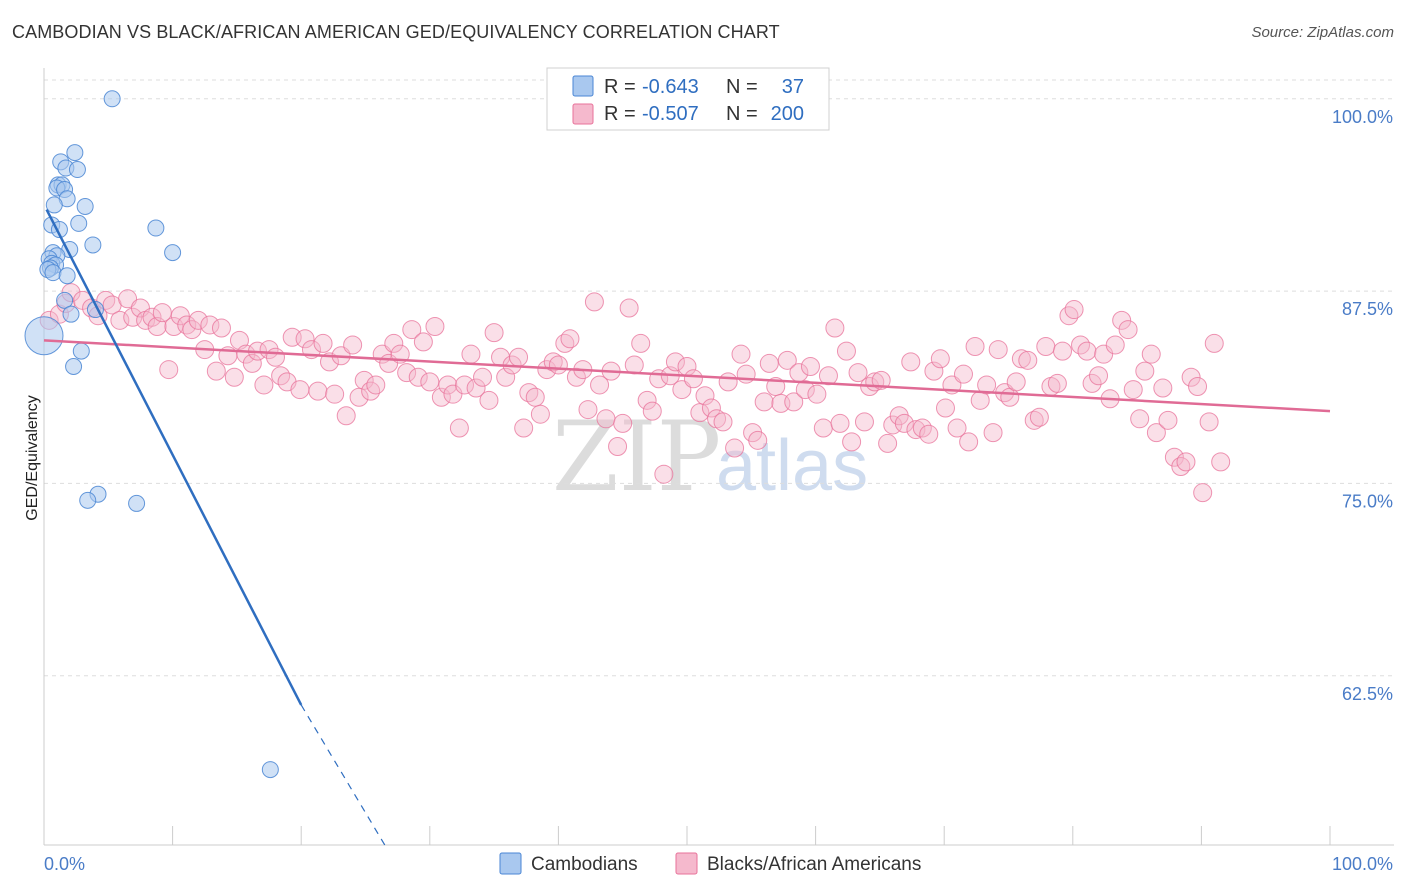 Image resolution: width=1406 pixels, height=892 pixels. Describe the element at coordinates (710, 863) in the screenshot. I see `series-legend: Cambodians Blacks/African Americans` at that location.